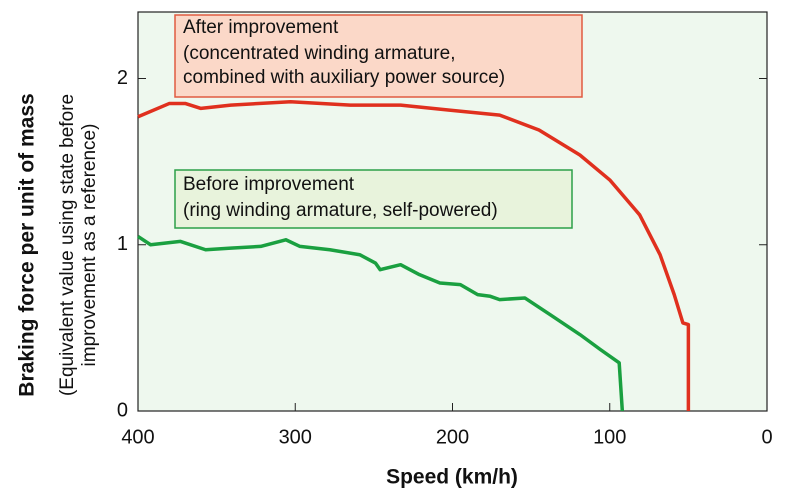 The image size is (800, 500). I want to click on annotation-text: (concentrated winding armature,, so click(319, 53).